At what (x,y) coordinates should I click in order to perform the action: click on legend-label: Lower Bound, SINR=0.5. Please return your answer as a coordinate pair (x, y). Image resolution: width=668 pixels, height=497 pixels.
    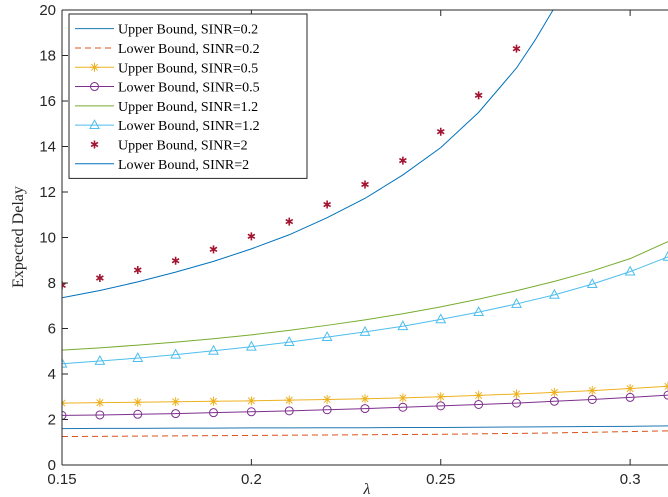
    Looking at the image, I should click on (189, 88).